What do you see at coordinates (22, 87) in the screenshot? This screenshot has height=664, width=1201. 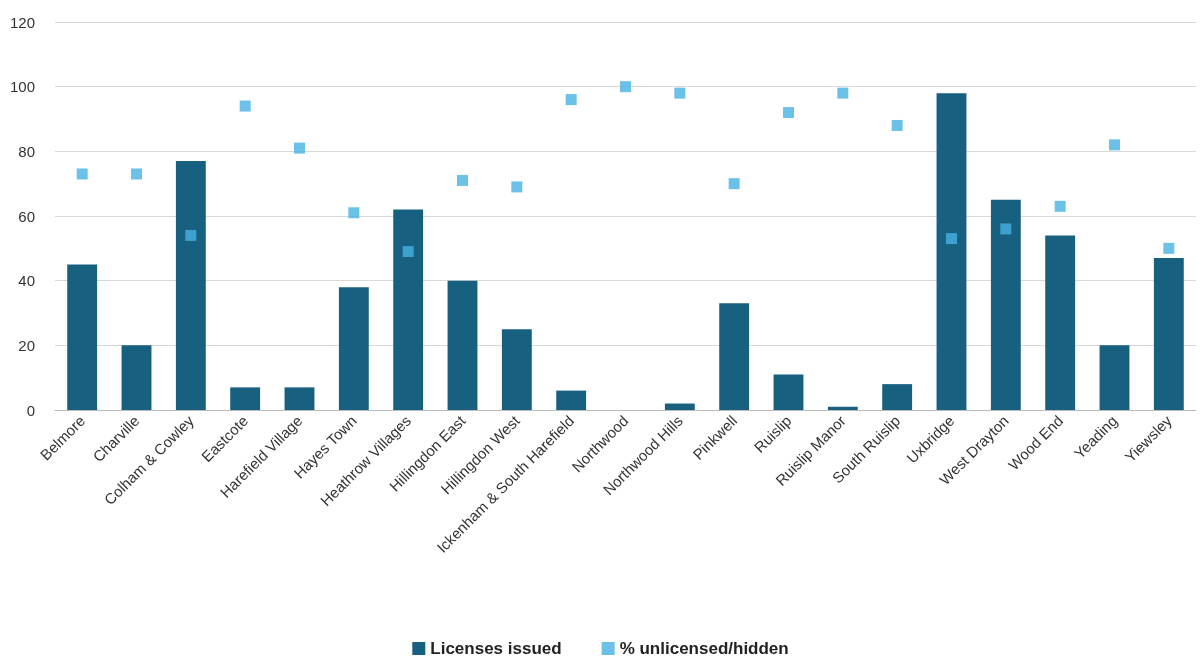 I see `y-tick-label: 100` at bounding box center [22, 87].